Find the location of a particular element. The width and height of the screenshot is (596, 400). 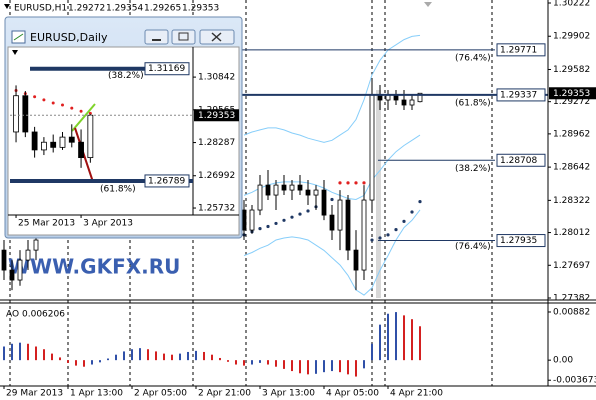

maximize-glyph is located at coordinates (183, 36).